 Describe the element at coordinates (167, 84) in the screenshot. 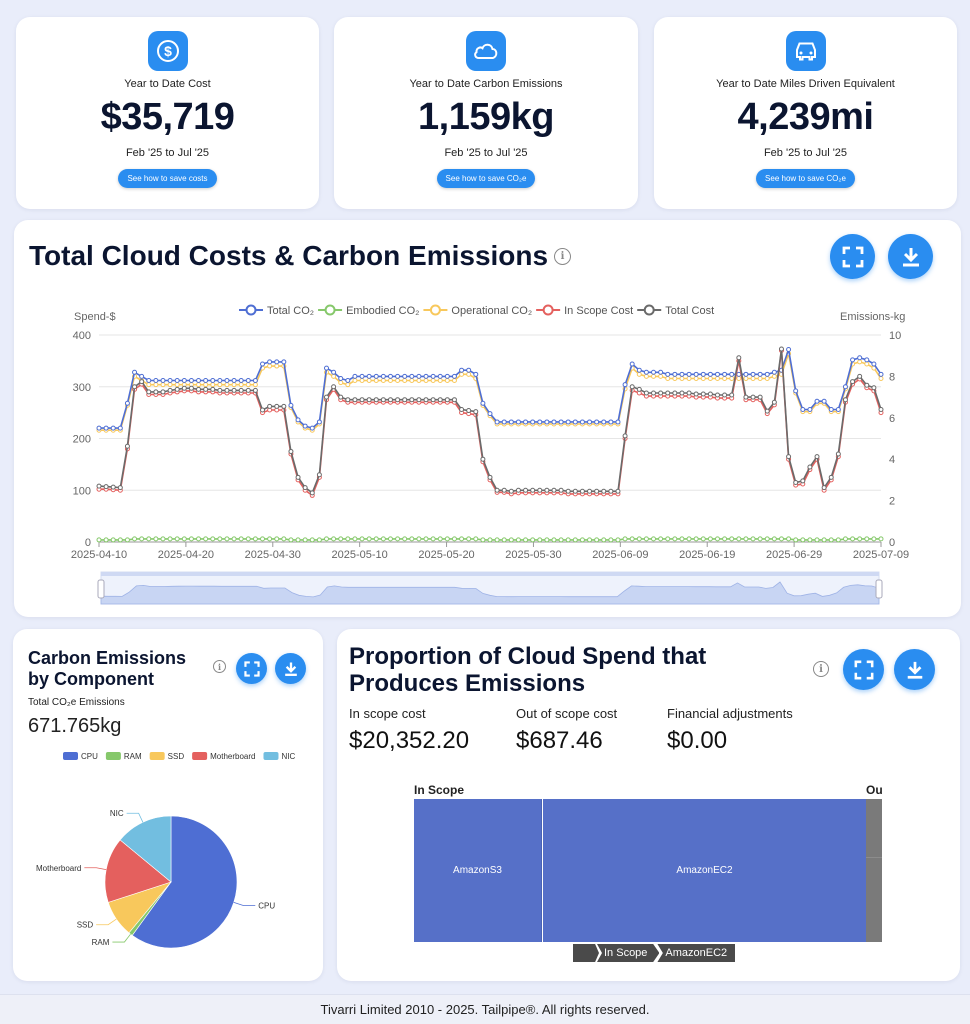

I see `kpi-label: Year to Date Cost` at that location.